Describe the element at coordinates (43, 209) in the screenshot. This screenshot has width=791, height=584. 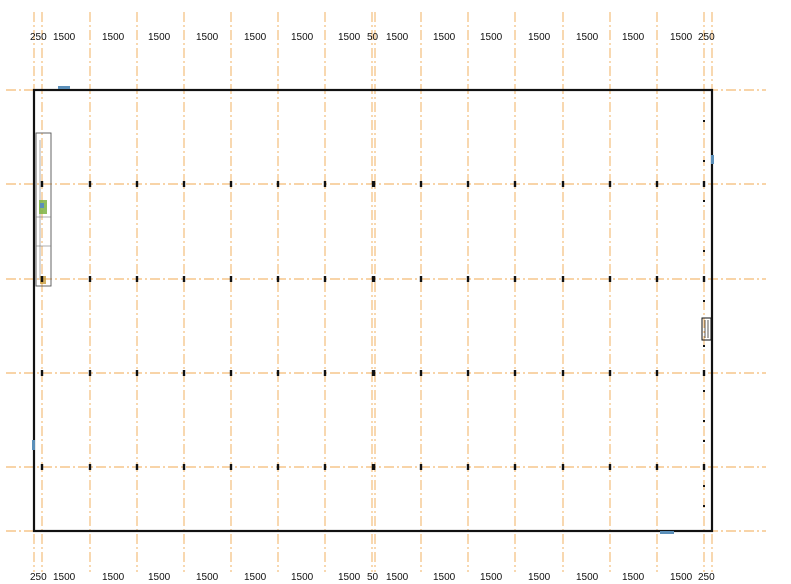
I see `left-room-block` at that location.